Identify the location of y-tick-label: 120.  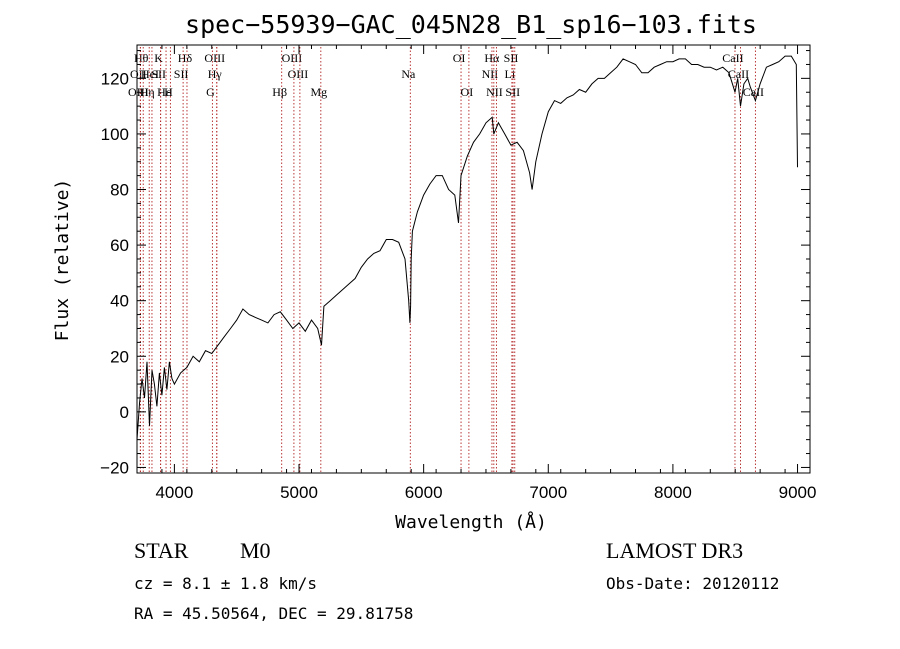
(115, 78).